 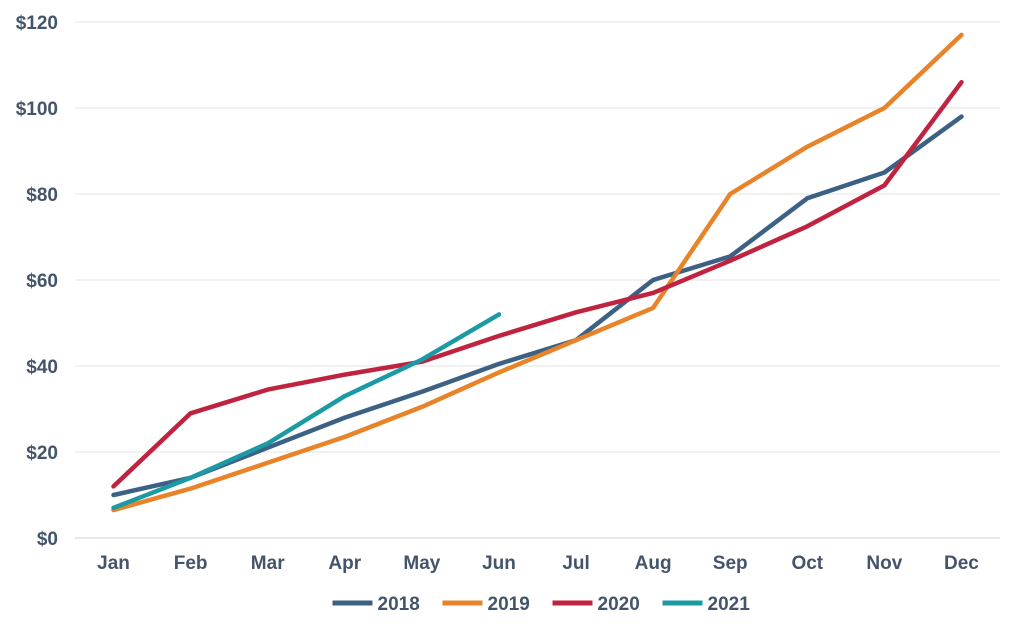 I want to click on series-line-2021, so click(x=306, y=411).